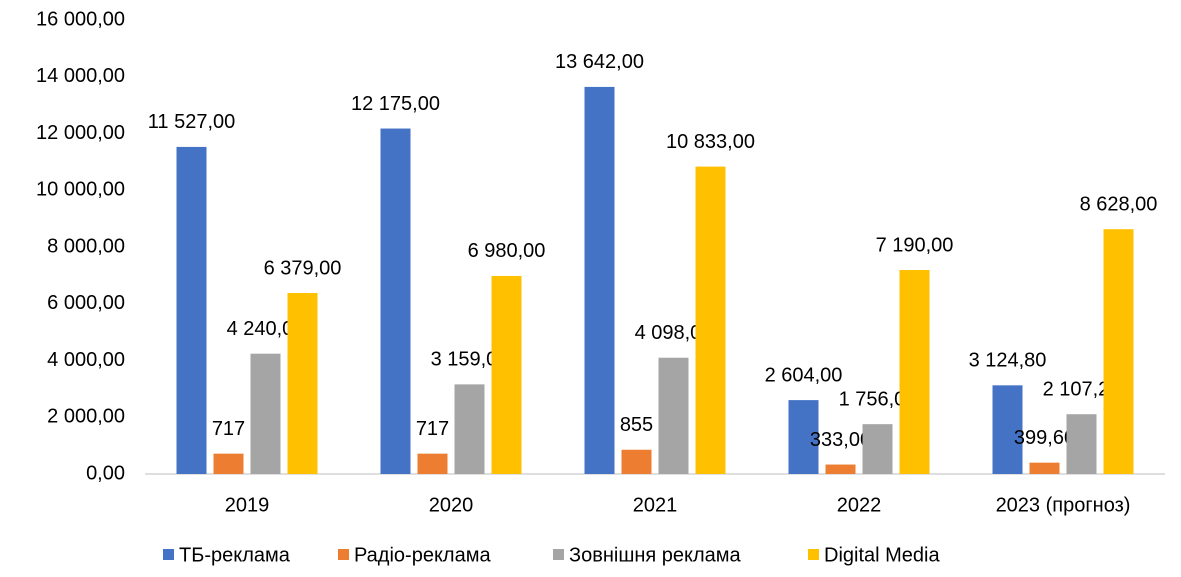 The image size is (1181, 577). Describe the element at coordinates (710, 142) in the screenshot. I see `value-label: 10 833,00` at that location.